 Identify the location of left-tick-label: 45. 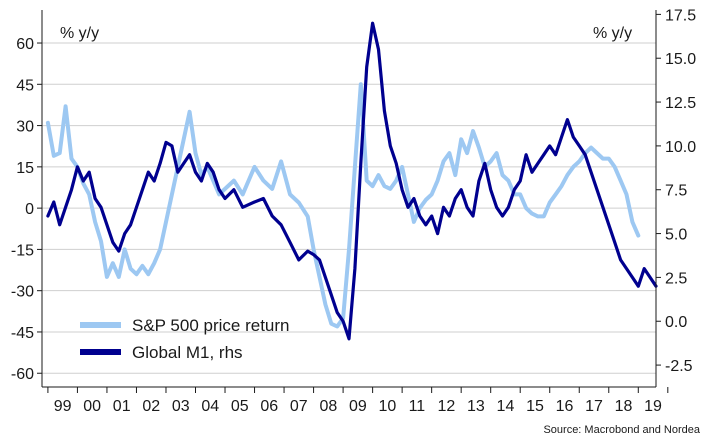
(25, 85).